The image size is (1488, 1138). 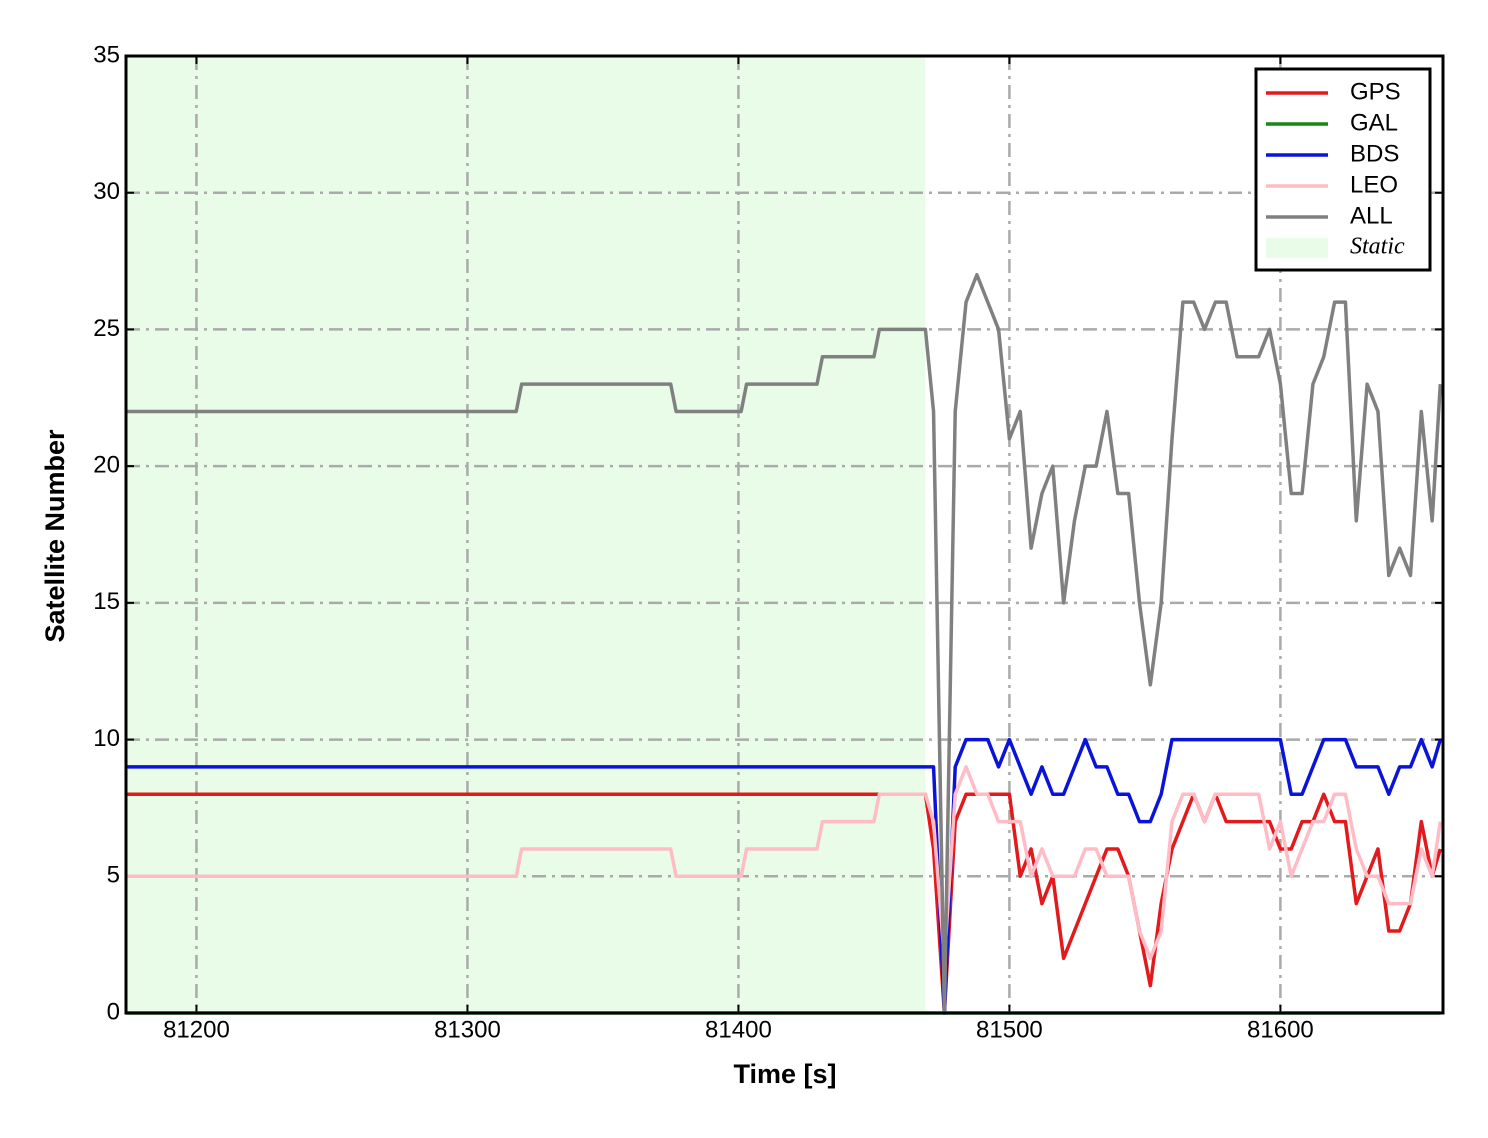 I want to click on y-tick-label: 25, so click(x=106, y=328).